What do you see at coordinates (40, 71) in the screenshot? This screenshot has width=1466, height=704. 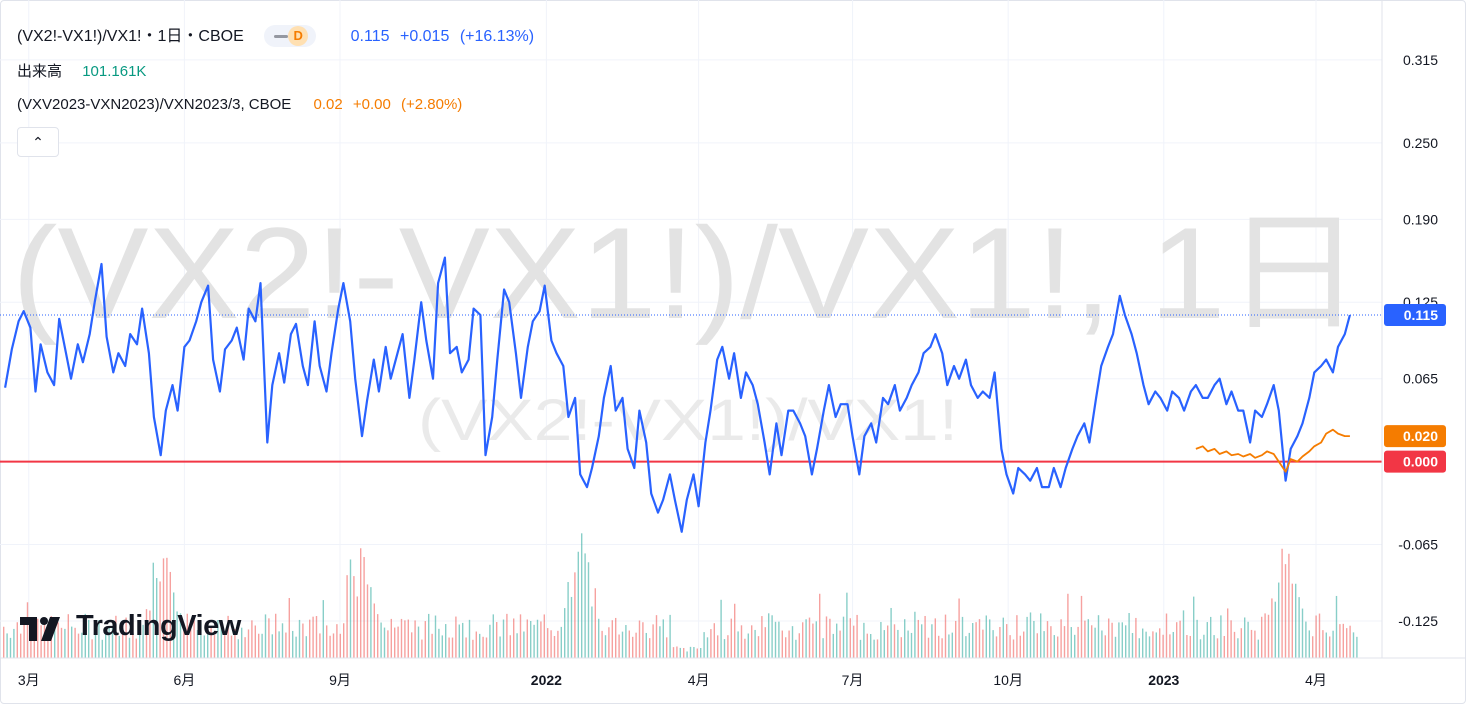 I see `volume-label: 出来高` at bounding box center [40, 71].